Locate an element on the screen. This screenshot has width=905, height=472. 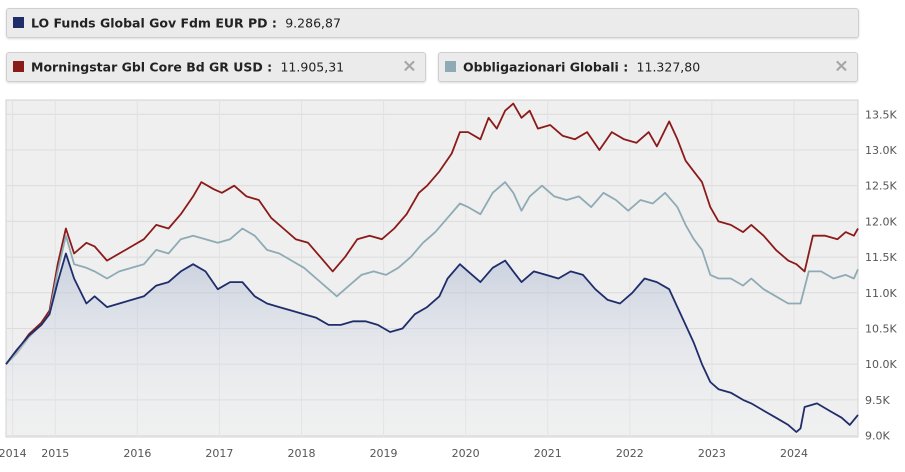
x-tick-label: 2024 is located at coordinates (794, 453).